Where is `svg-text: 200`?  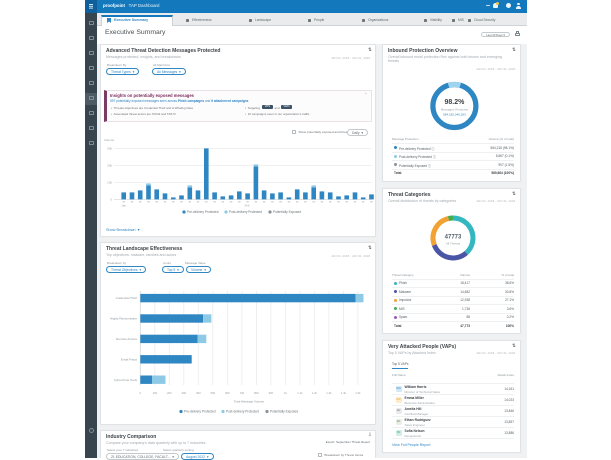 svg-text: 200 is located at coordinates (169, 393).